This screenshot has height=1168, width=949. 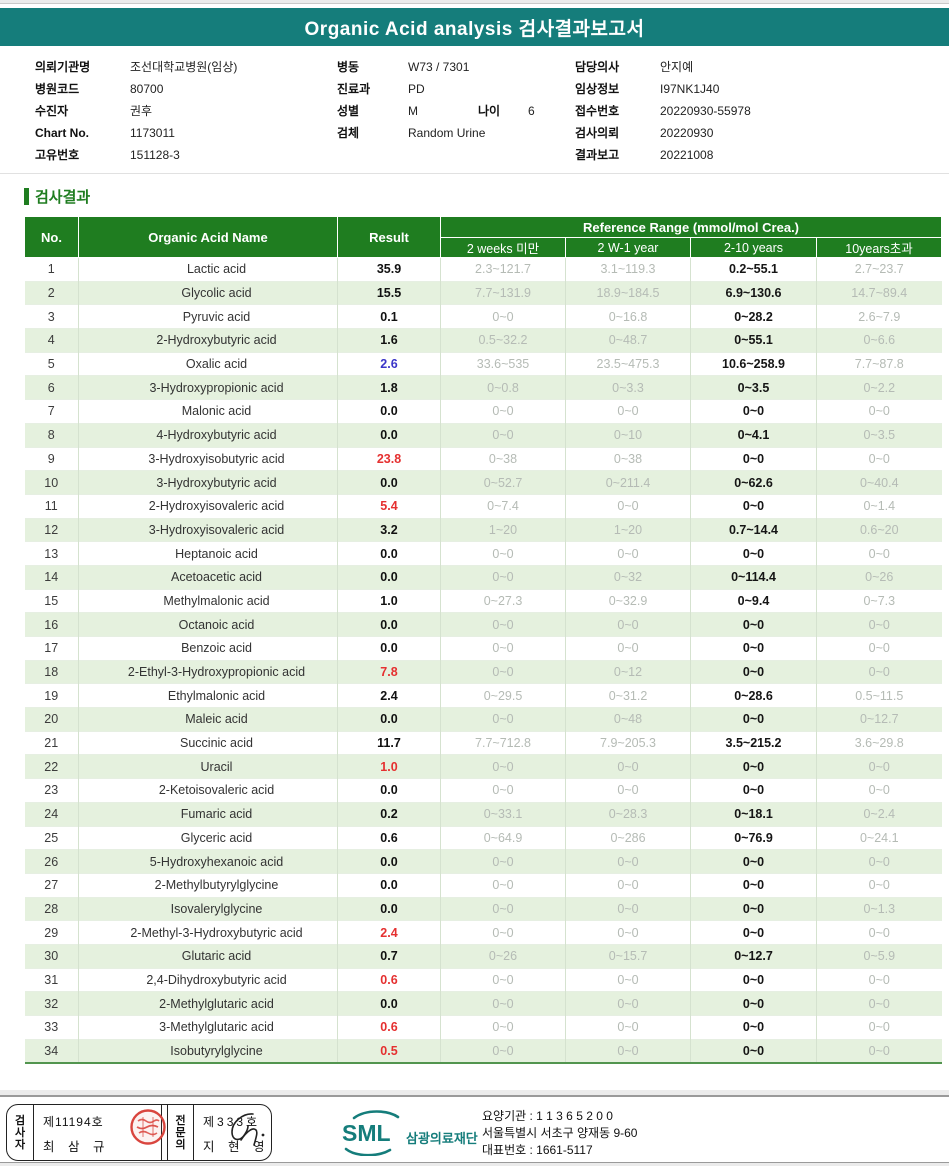 What do you see at coordinates (503, 956) in the screenshot?
I see `ref-2weeks: 0~26` at bounding box center [503, 956].